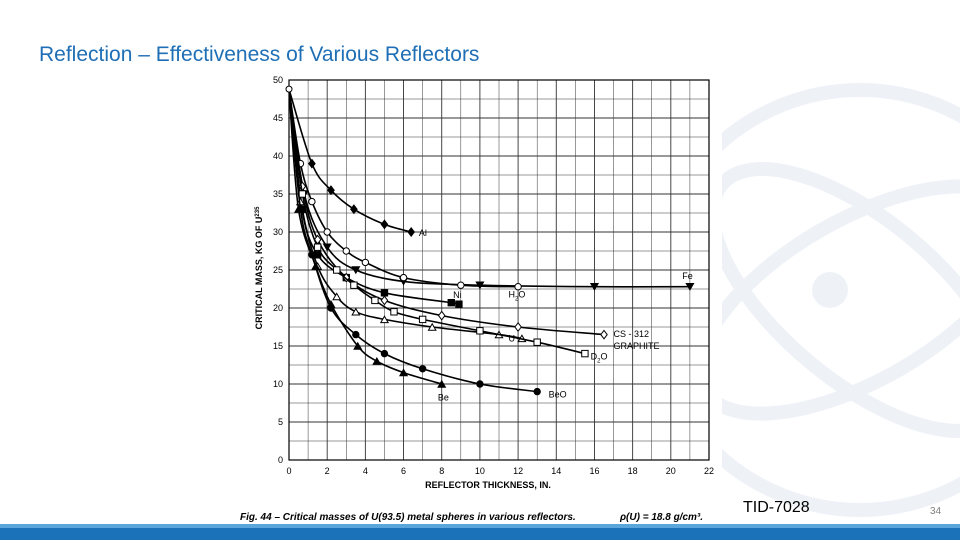 The image size is (960, 540). Describe the element at coordinates (423, 233) in the screenshot. I see `curve-label: Al` at that location.